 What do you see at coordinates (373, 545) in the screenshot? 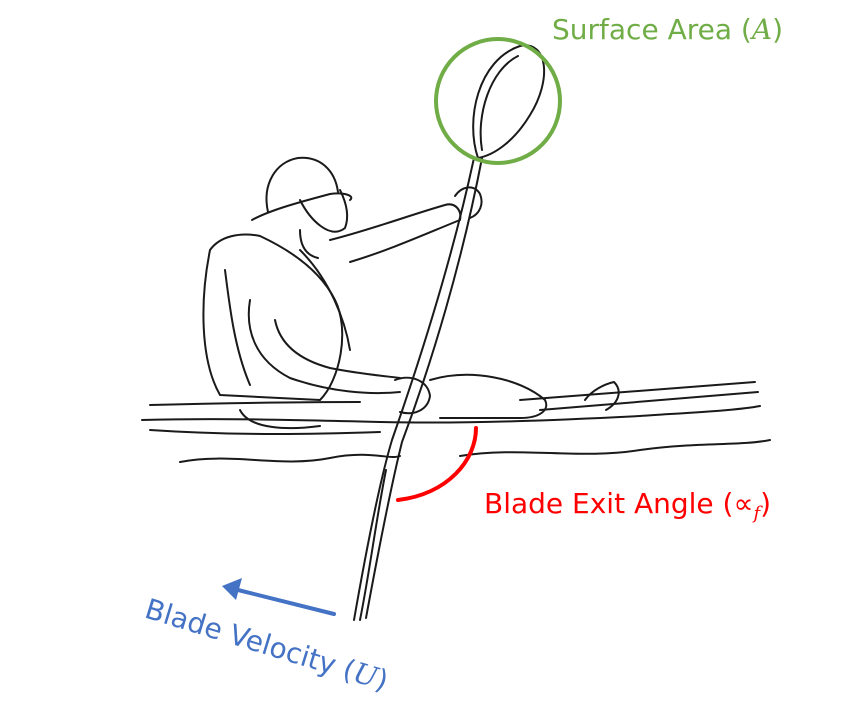
I see `paddle-lower-blade` at bounding box center [373, 545].